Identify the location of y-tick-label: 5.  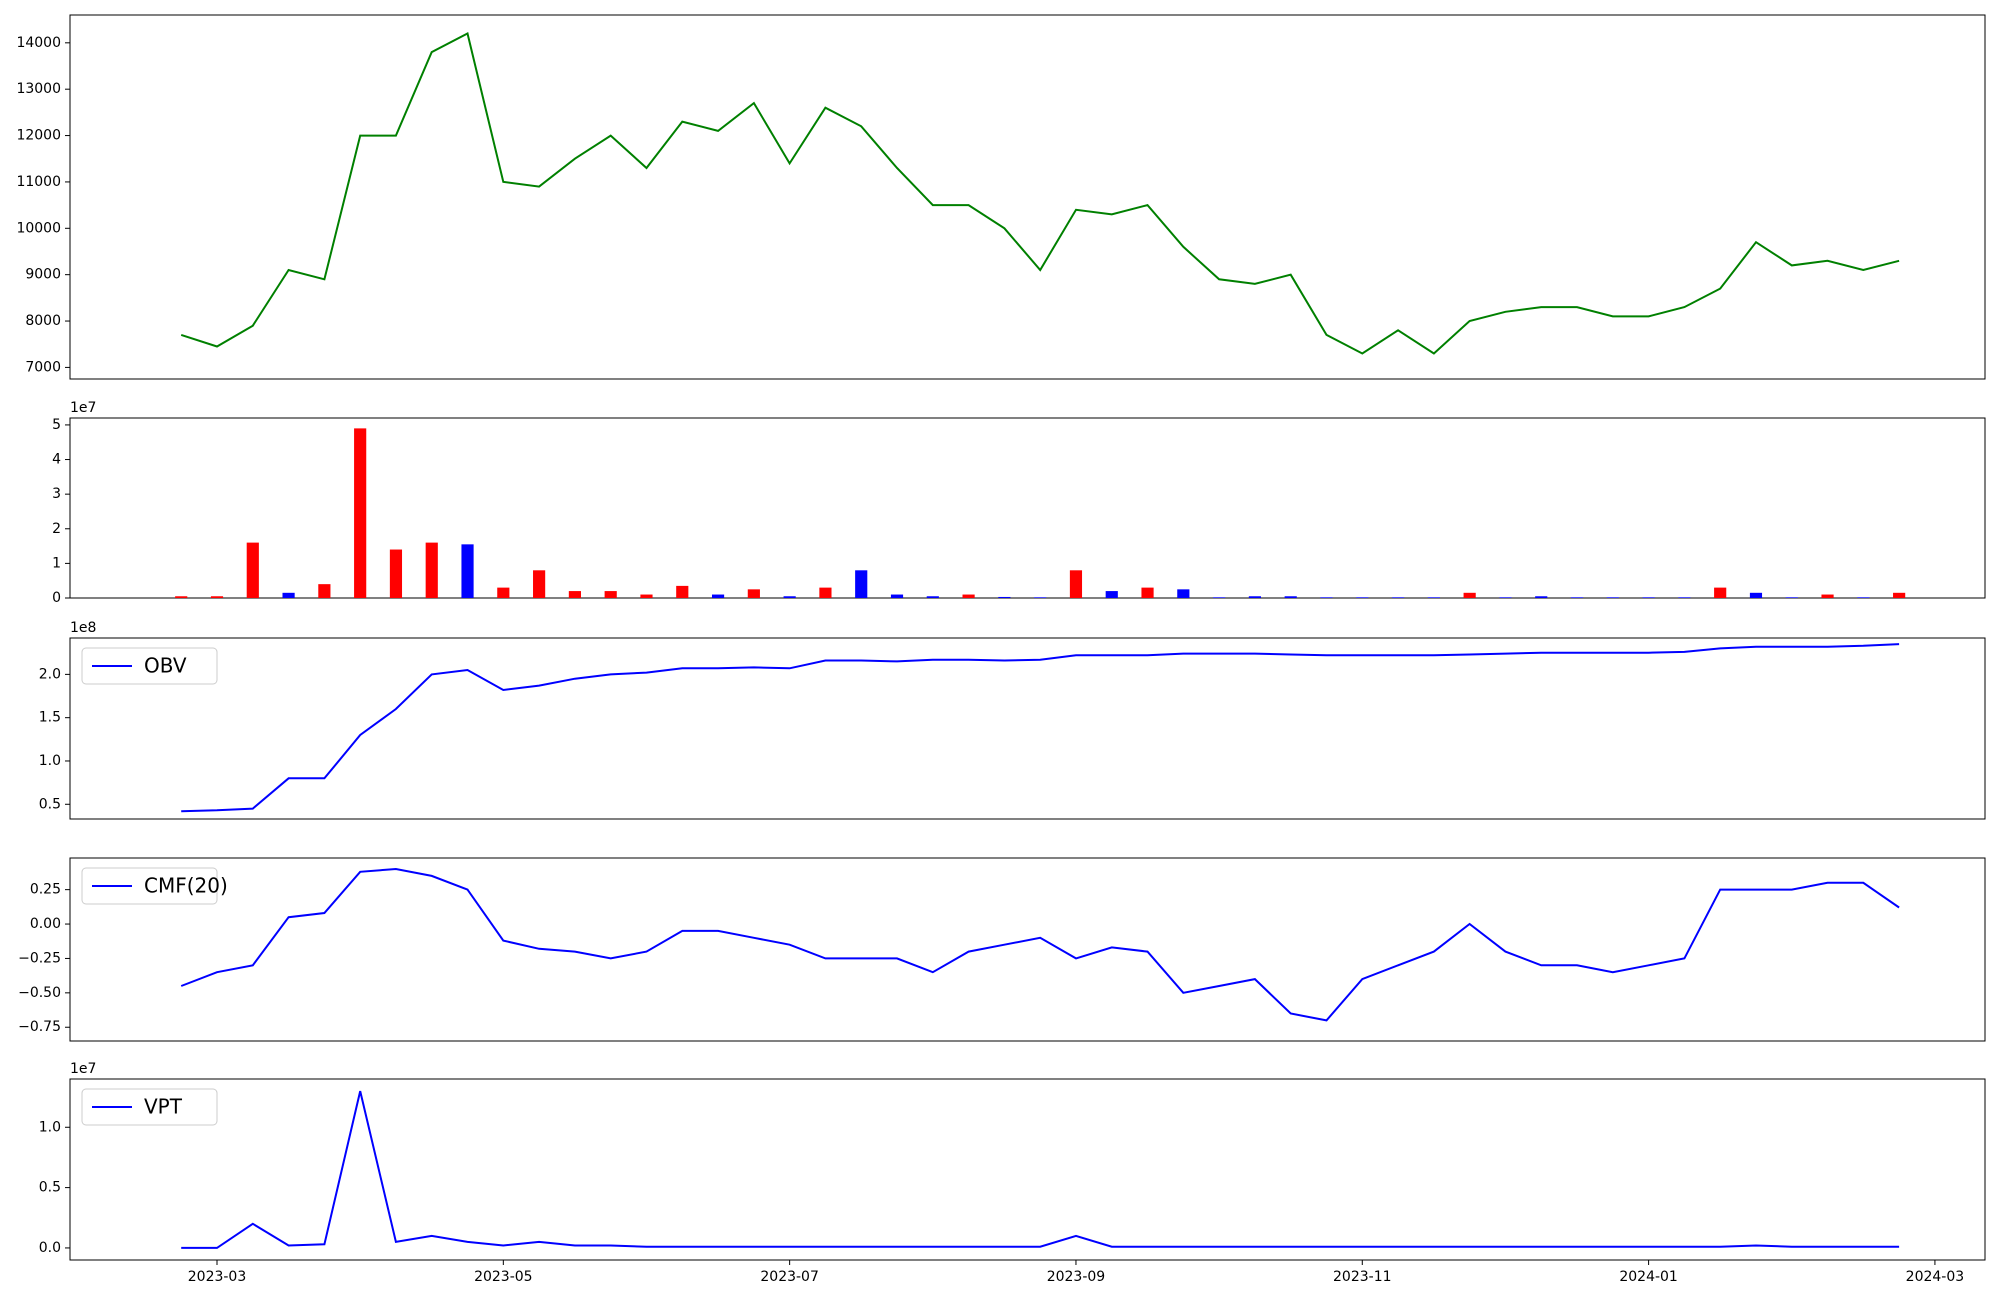
(56, 425).